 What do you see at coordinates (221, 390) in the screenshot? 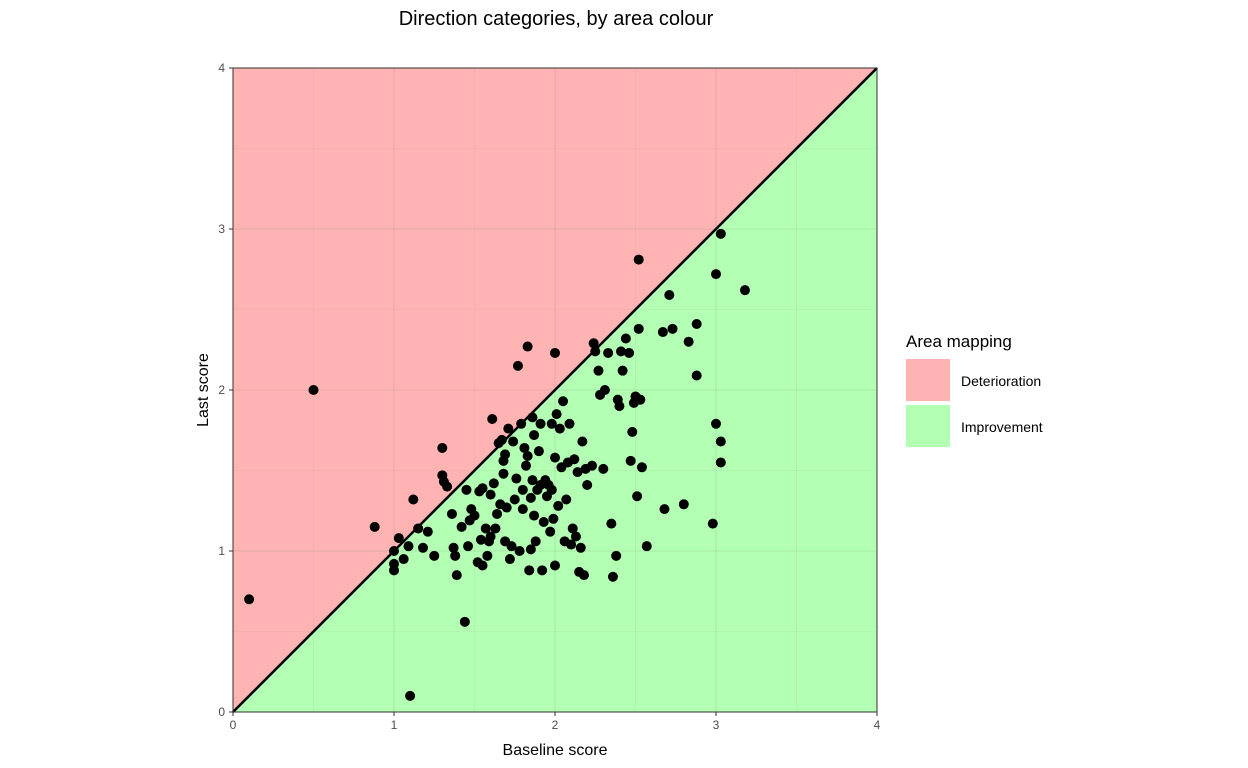
I see `y-tick-label: 2` at bounding box center [221, 390].